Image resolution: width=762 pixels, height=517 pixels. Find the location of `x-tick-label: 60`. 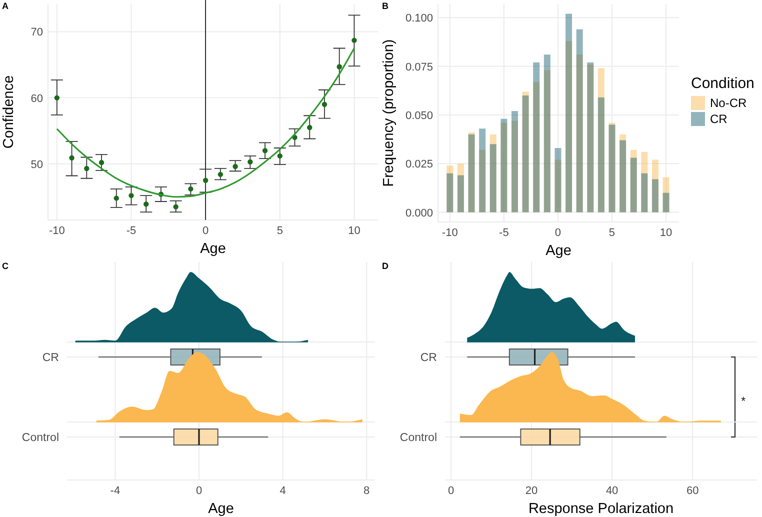

x-tick-label: 60 is located at coordinates (692, 491).